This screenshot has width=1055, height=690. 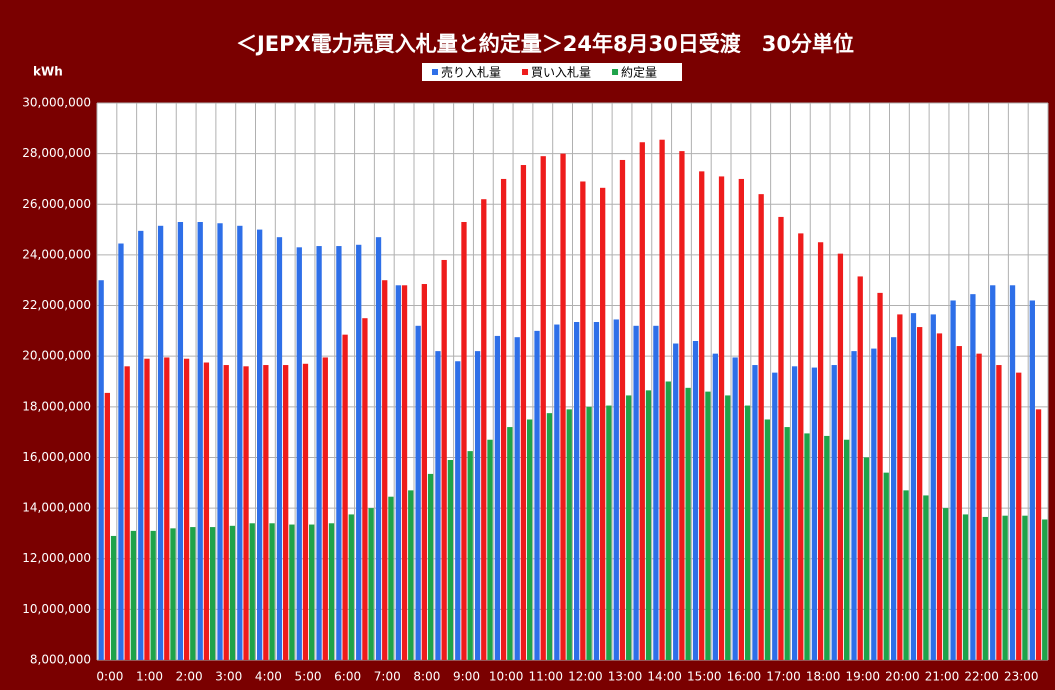 I want to click on x-tick-label: 18:00, so click(x=823, y=677).